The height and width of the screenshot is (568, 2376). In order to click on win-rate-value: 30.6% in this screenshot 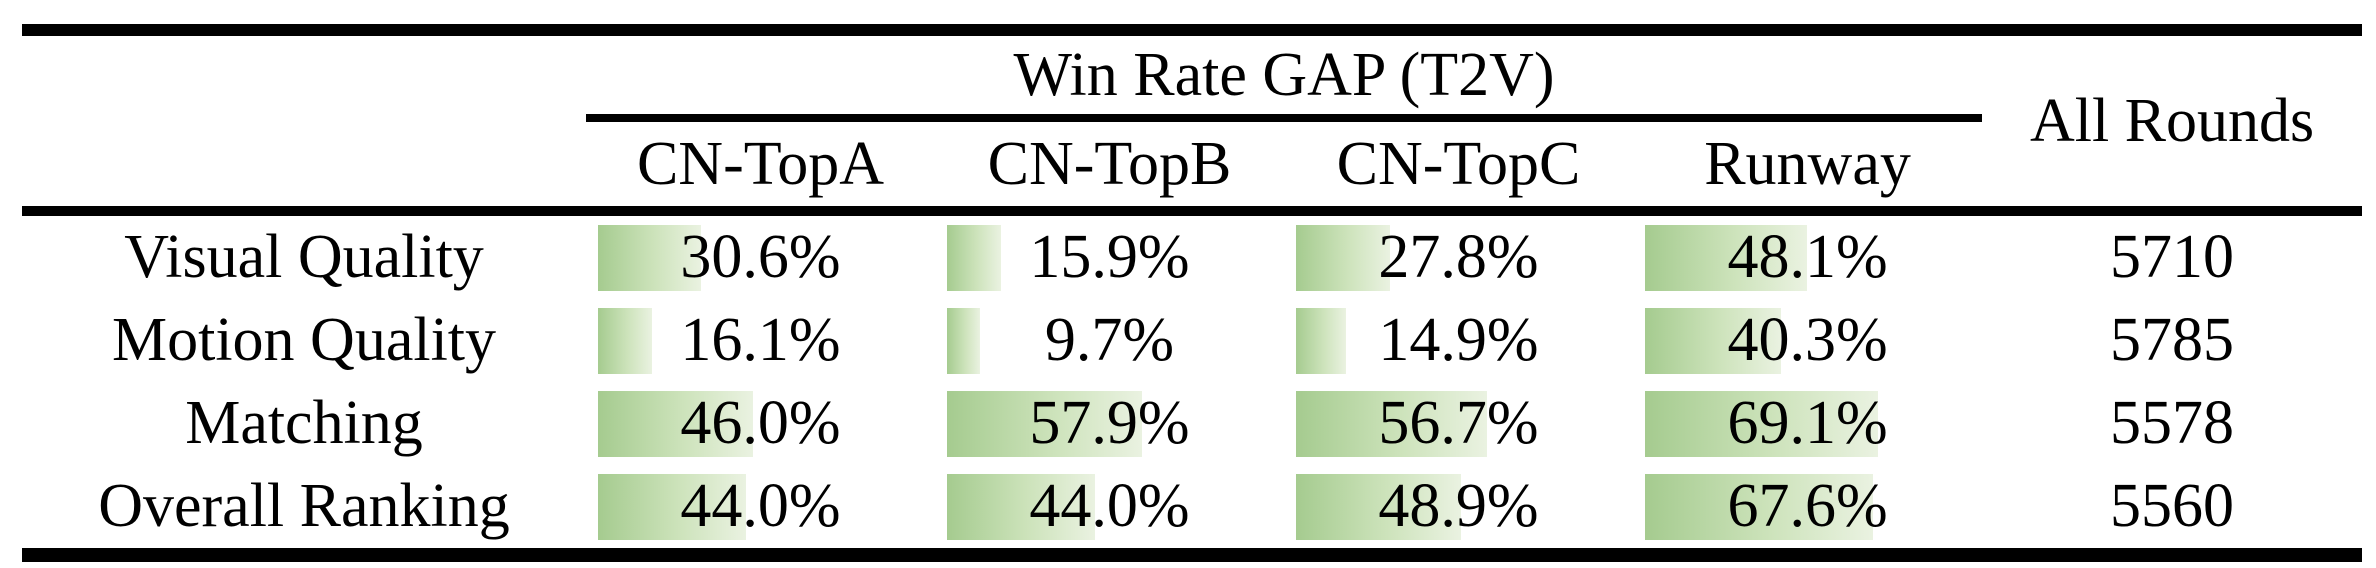, I will do `click(760, 257)`.